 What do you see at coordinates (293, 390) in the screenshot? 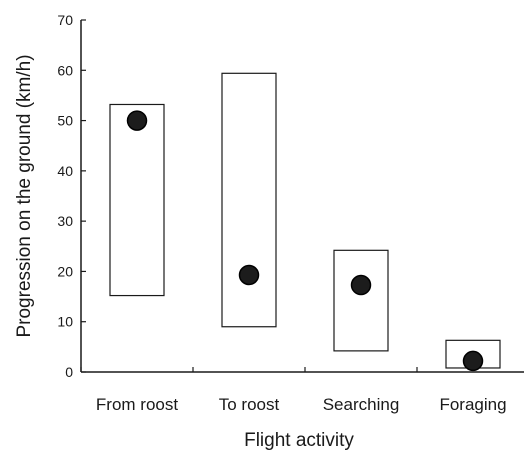
I see `x-ticks: From roost To roost Searching Foraging` at bounding box center [293, 390].